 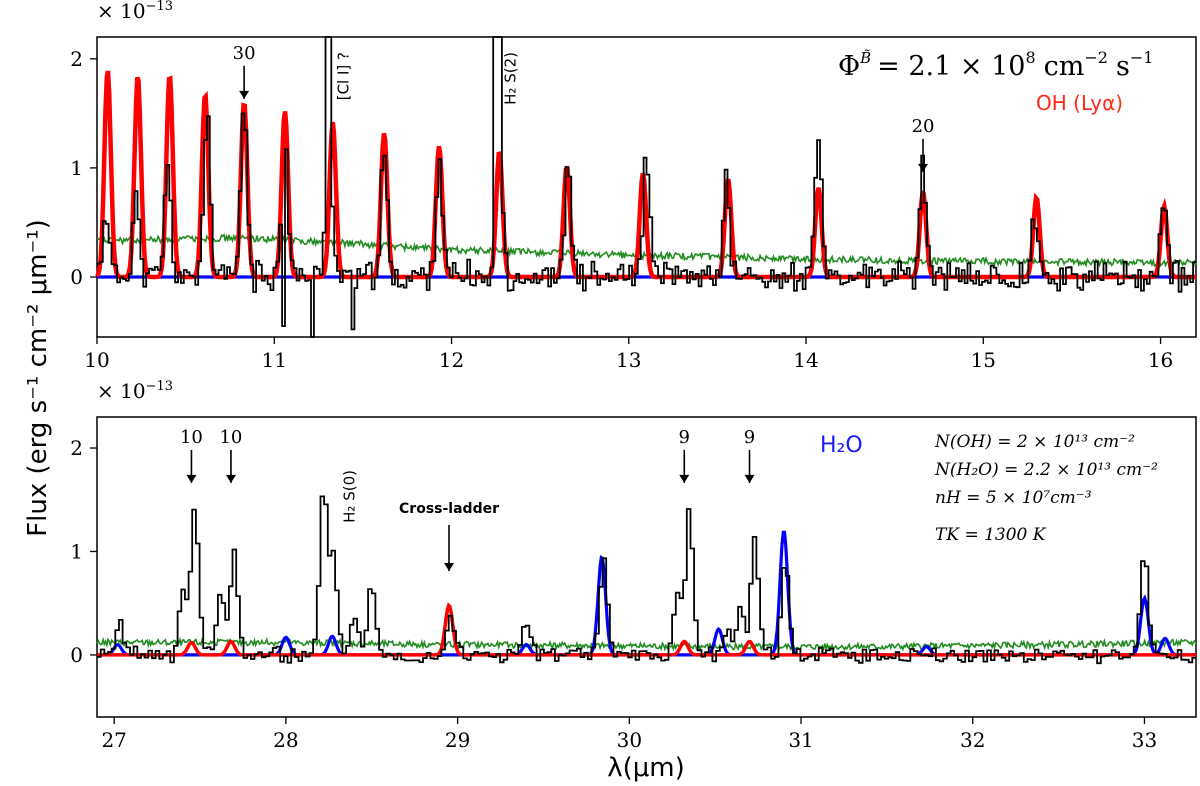 What do you see at coordinates (457, 740) in the screenshot?
I see `x-tick-label: 29` at bounding box center [457, 740].